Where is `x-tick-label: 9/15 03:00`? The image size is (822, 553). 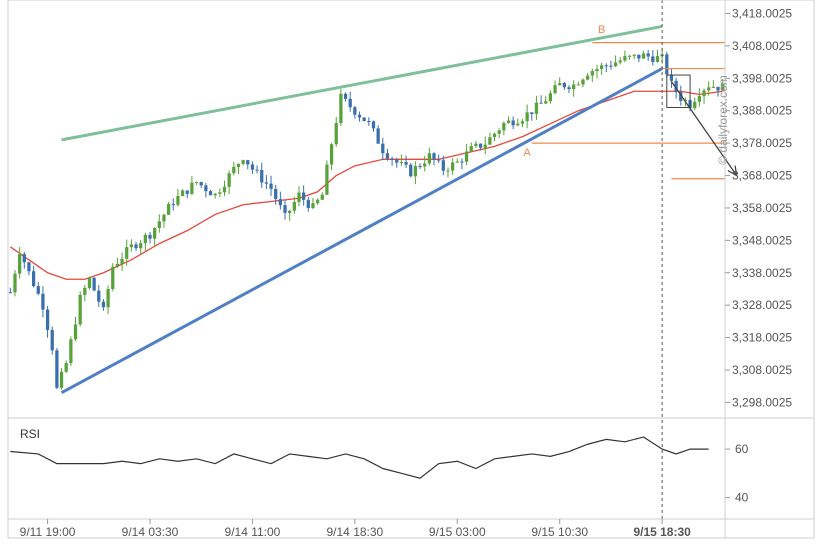 x-tick-label: 9/15 03:00 is located at coordinates (457, 532).